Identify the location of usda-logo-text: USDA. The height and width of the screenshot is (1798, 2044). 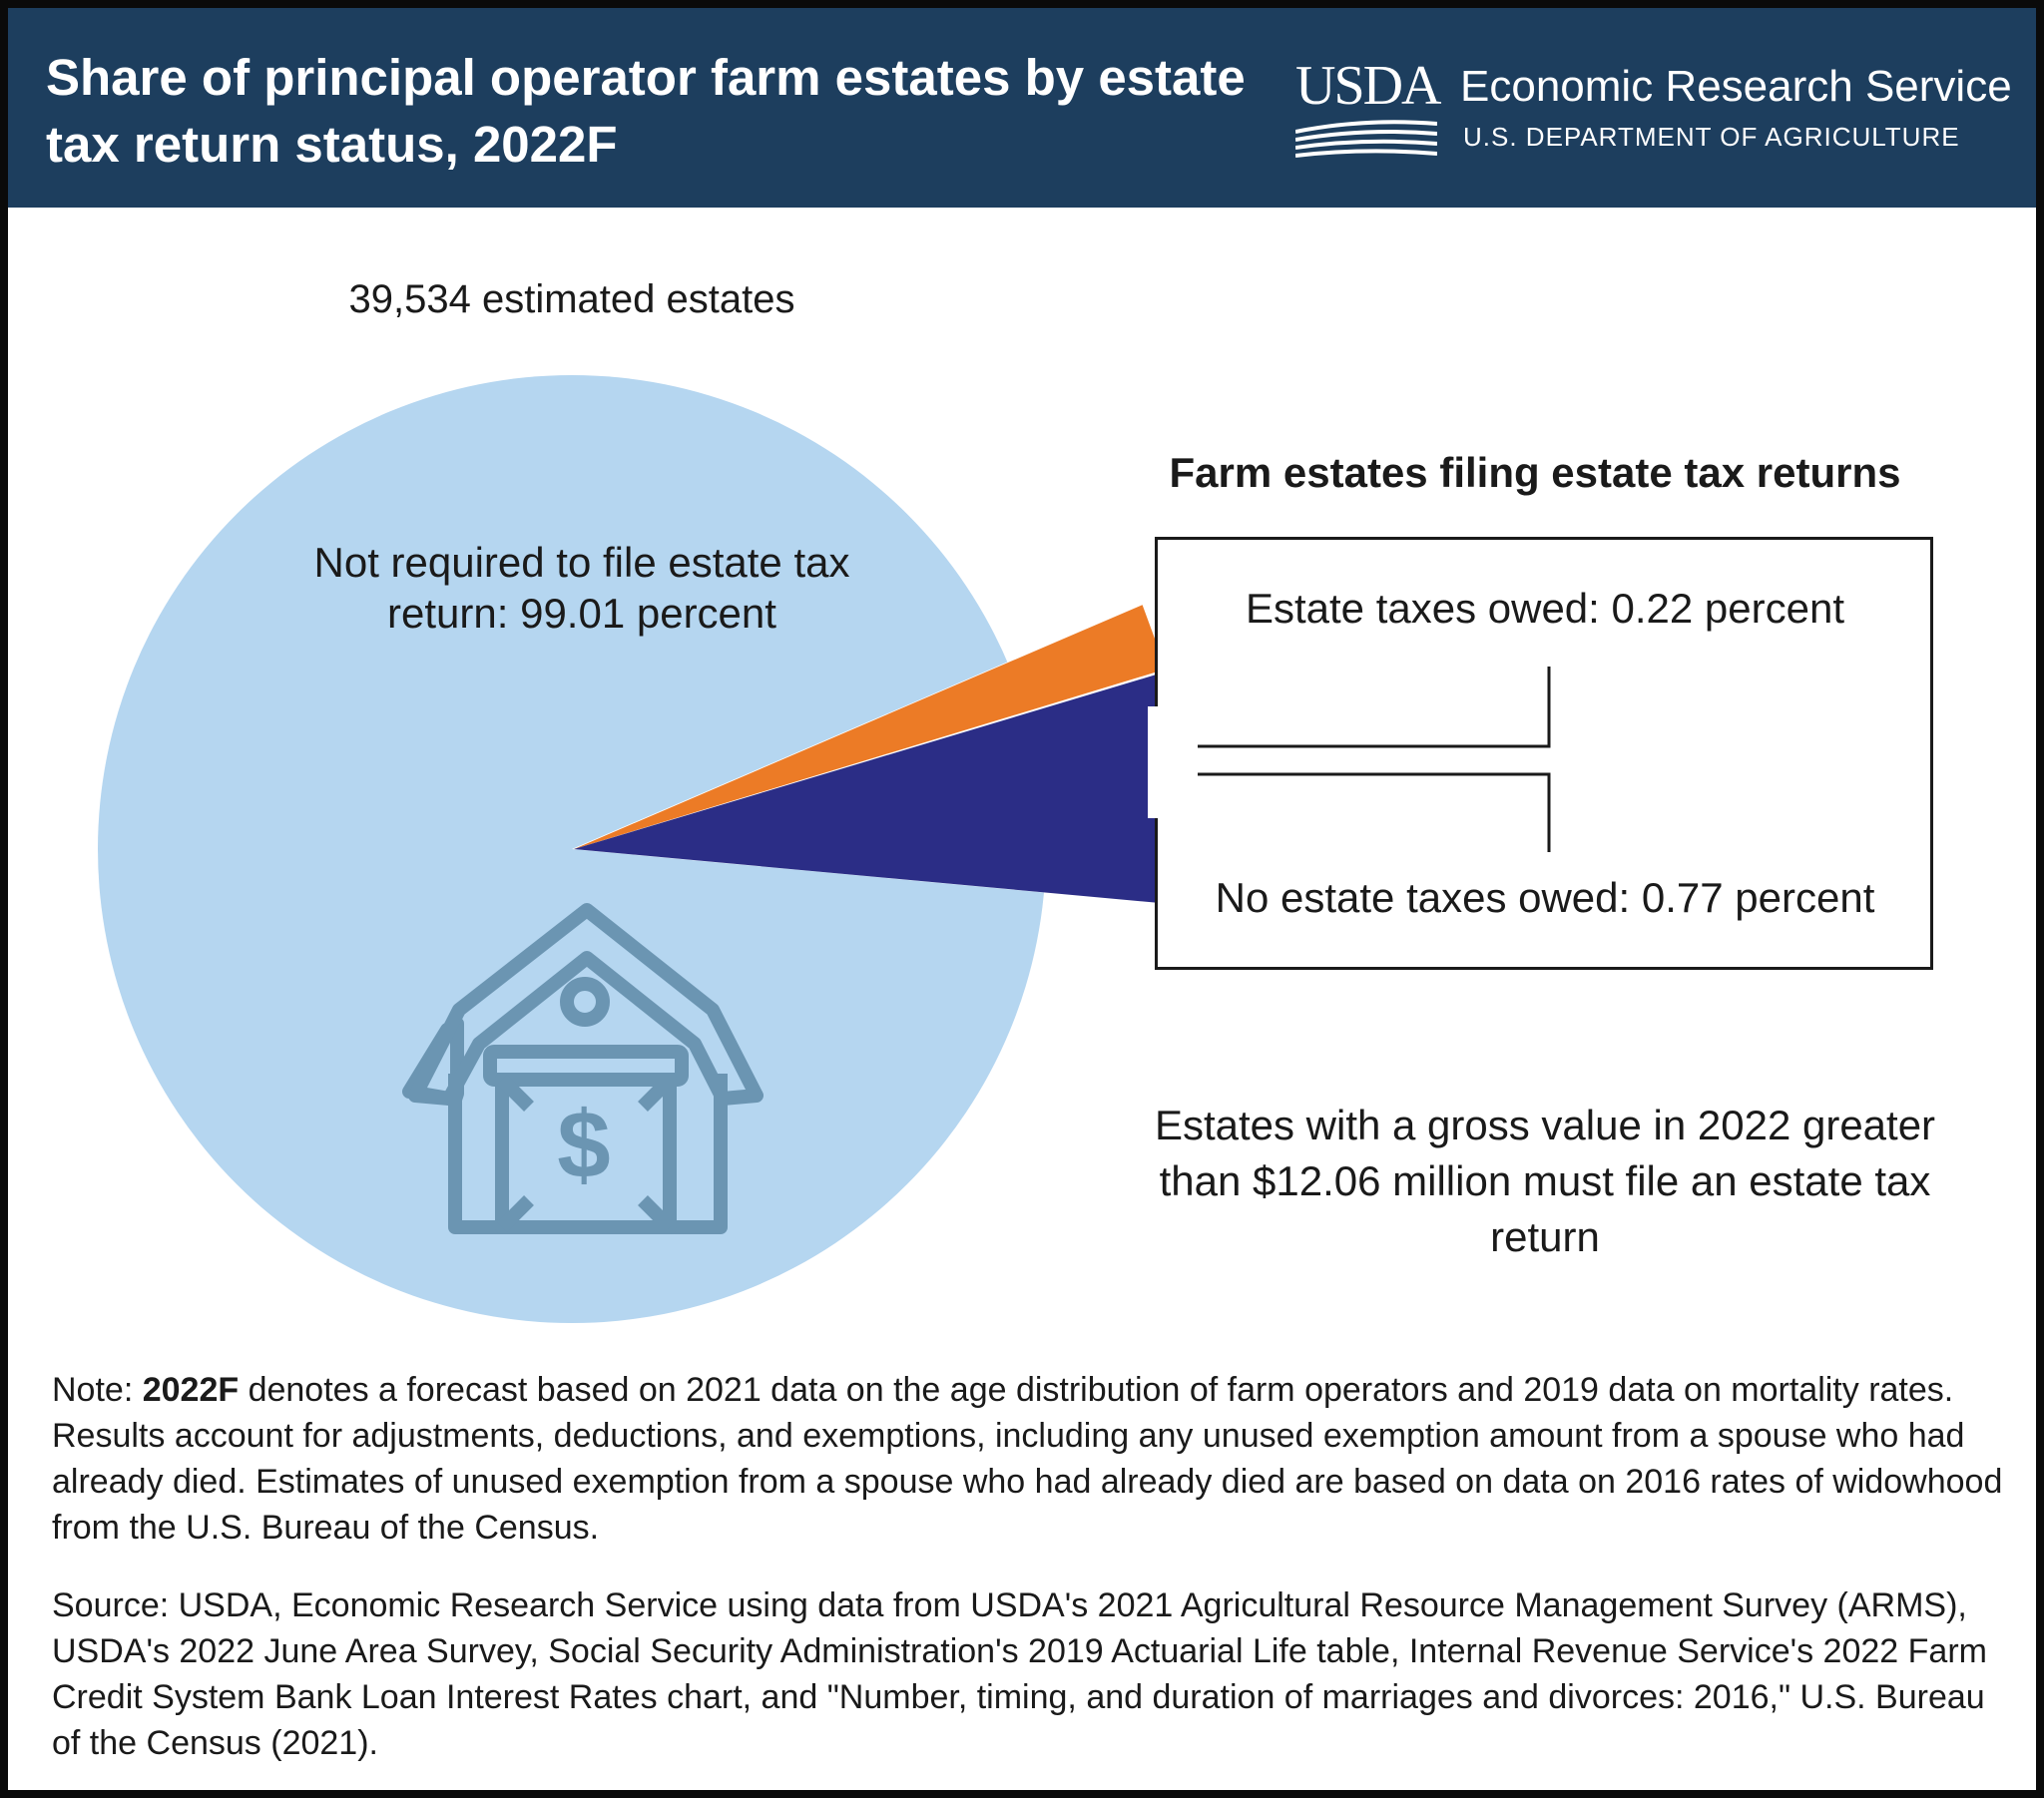
(1368, 86).